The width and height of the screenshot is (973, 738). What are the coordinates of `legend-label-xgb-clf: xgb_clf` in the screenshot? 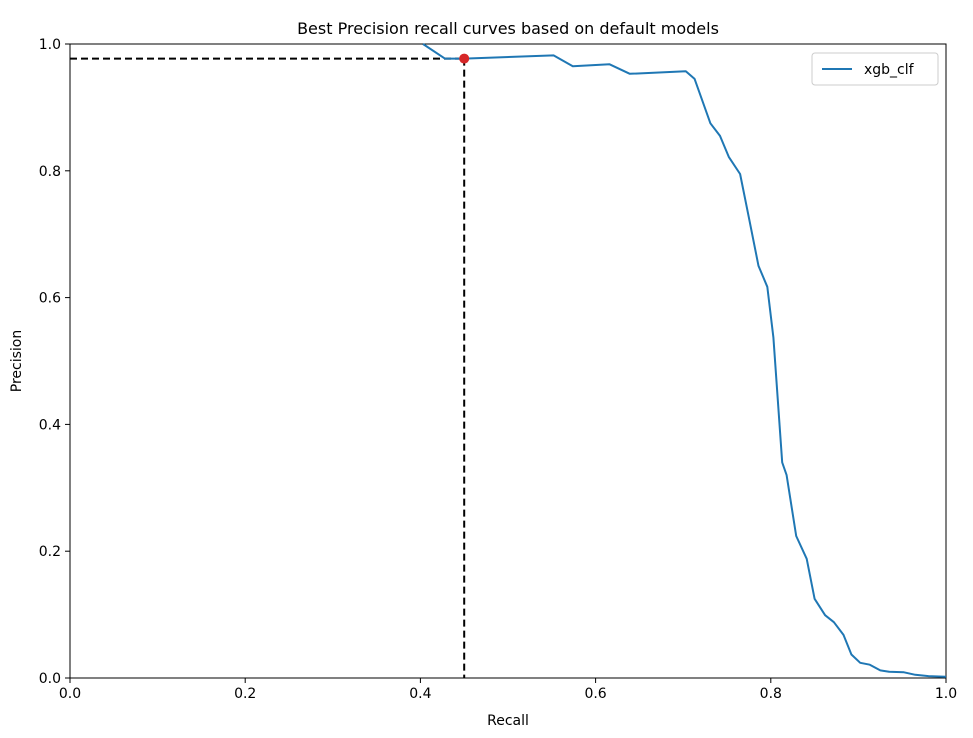 It's located at (889, 70).